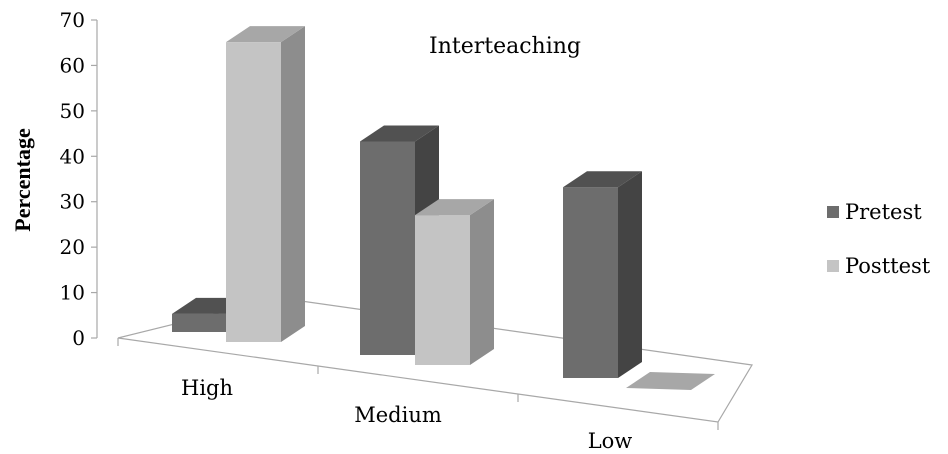 The width and height of the screenshot is (948, 454). What do you see at coordinates (253, 192) in the screenshot?
I see `bar-posttest-high-front` at bounding box center [253, 192].